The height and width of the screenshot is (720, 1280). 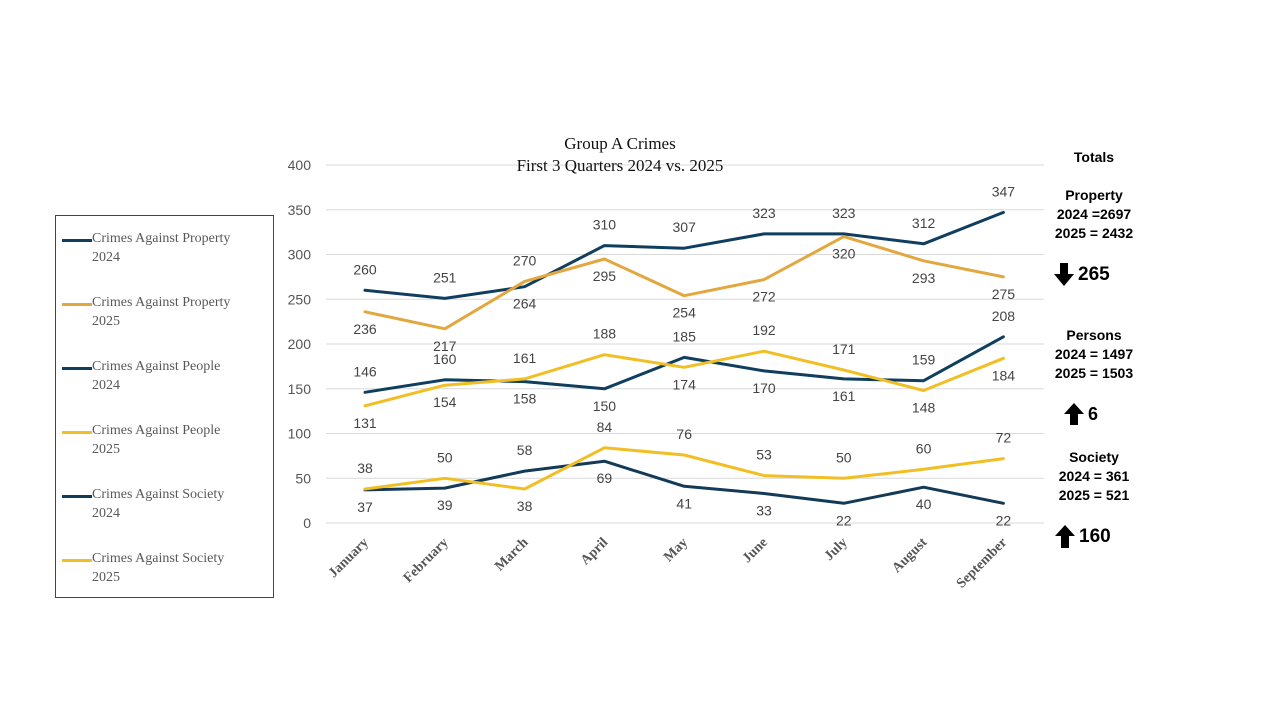 I want to click on data-label: 185, so click(x=685, y=336).